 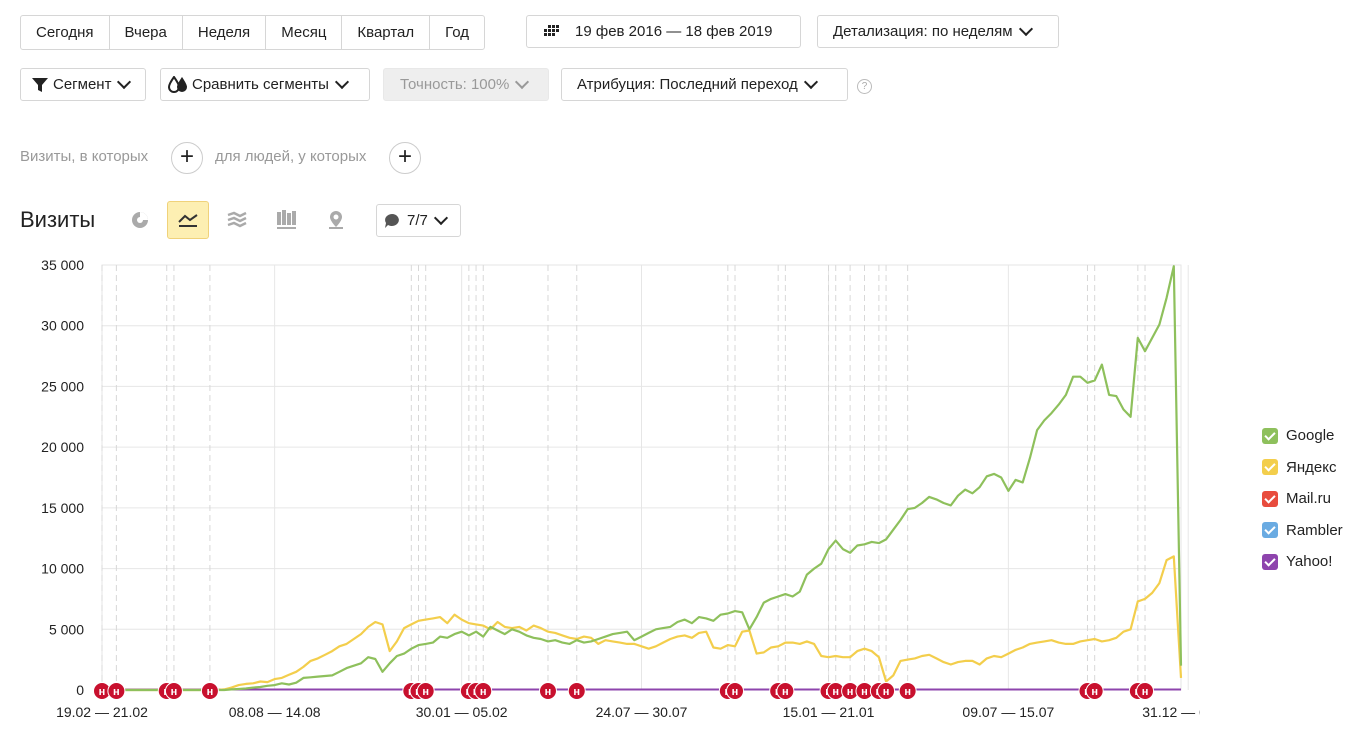 What do you see at coordinates (62, 265) in the screenshot?
I see `y-tick-label: 35 000` at bounding box center [62, 265].